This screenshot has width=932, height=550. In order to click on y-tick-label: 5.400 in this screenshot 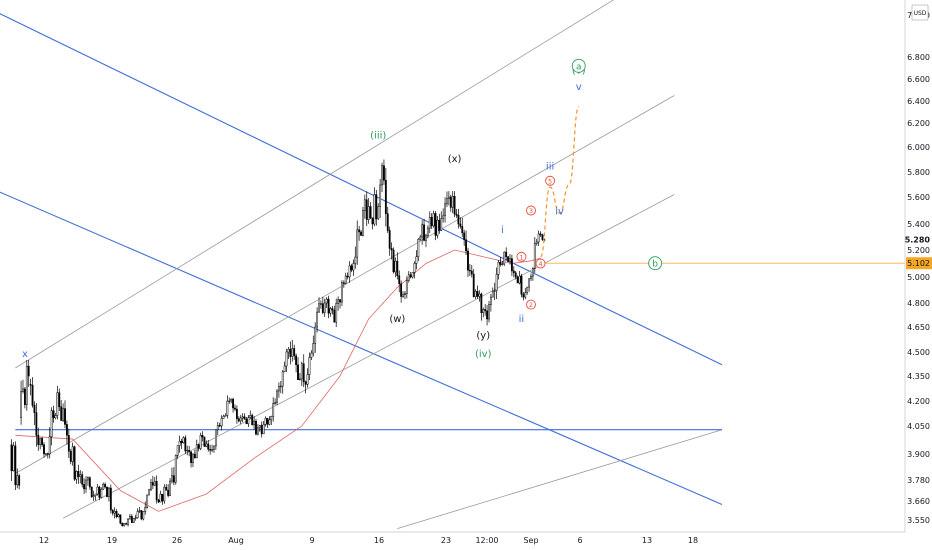, I will do `click(918, 224)`.